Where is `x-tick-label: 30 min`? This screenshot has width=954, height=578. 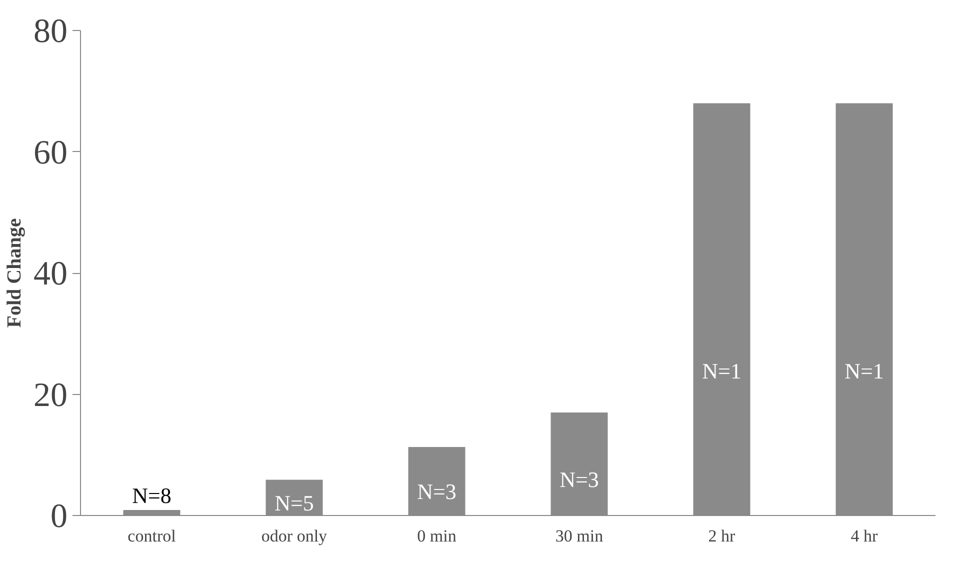 x-tick-label: 30 min is located at coordinates (579, 536).